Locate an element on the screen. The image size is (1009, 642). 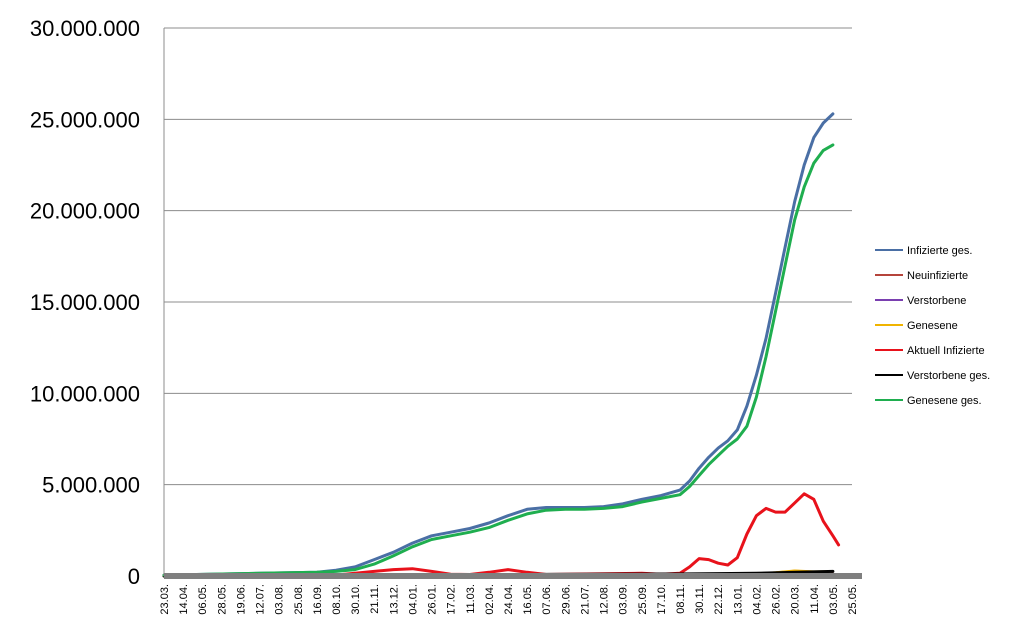
x-tick-label: 08.10. is located at coordinates (337, 599).